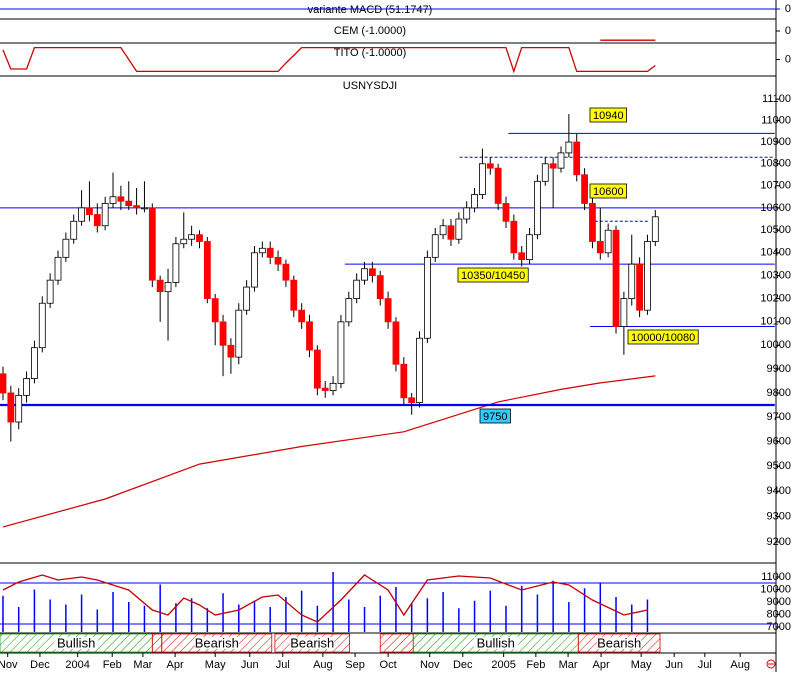  Describe the element at coordinates (775, 299) in the screenshot. I see `y-tick-label: 10200` at that location.